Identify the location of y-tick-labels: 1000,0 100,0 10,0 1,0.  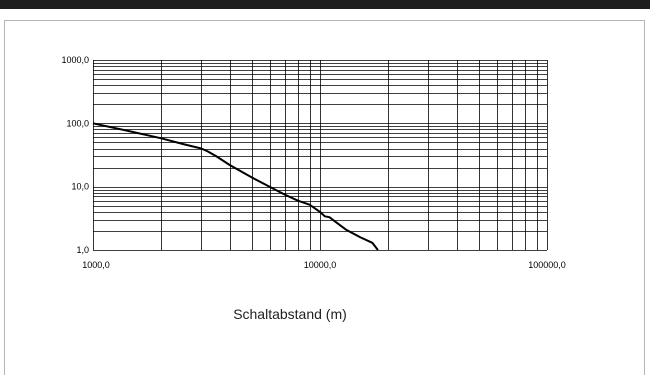
(75, 155).